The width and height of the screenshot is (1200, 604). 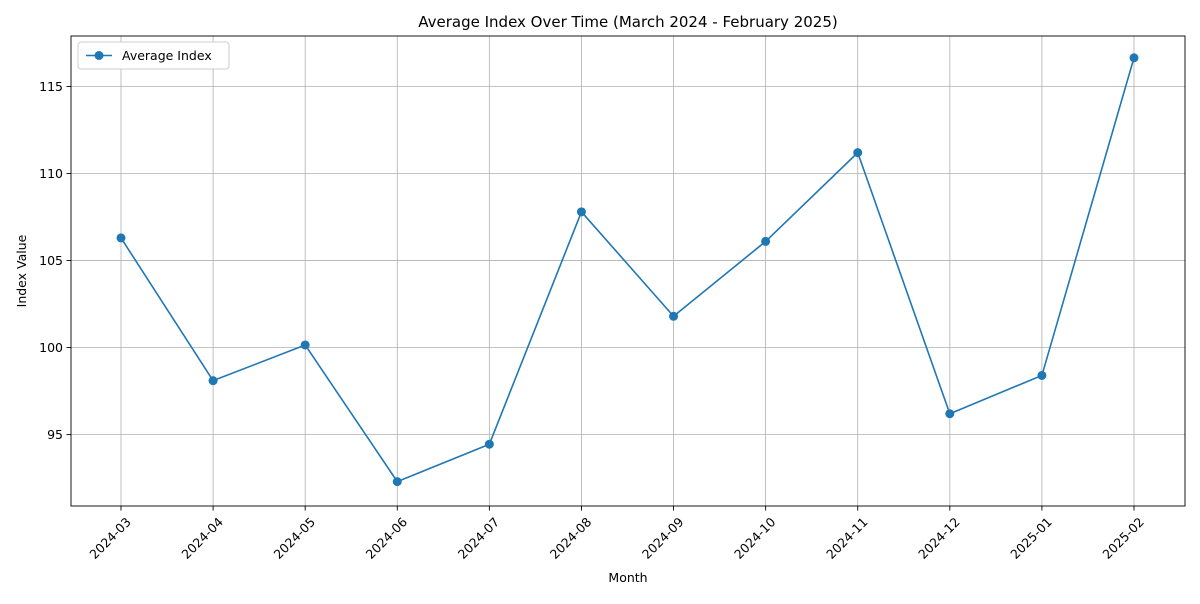 I want to click on legend-entry-label: Average Index, so click(x=167, y=55).